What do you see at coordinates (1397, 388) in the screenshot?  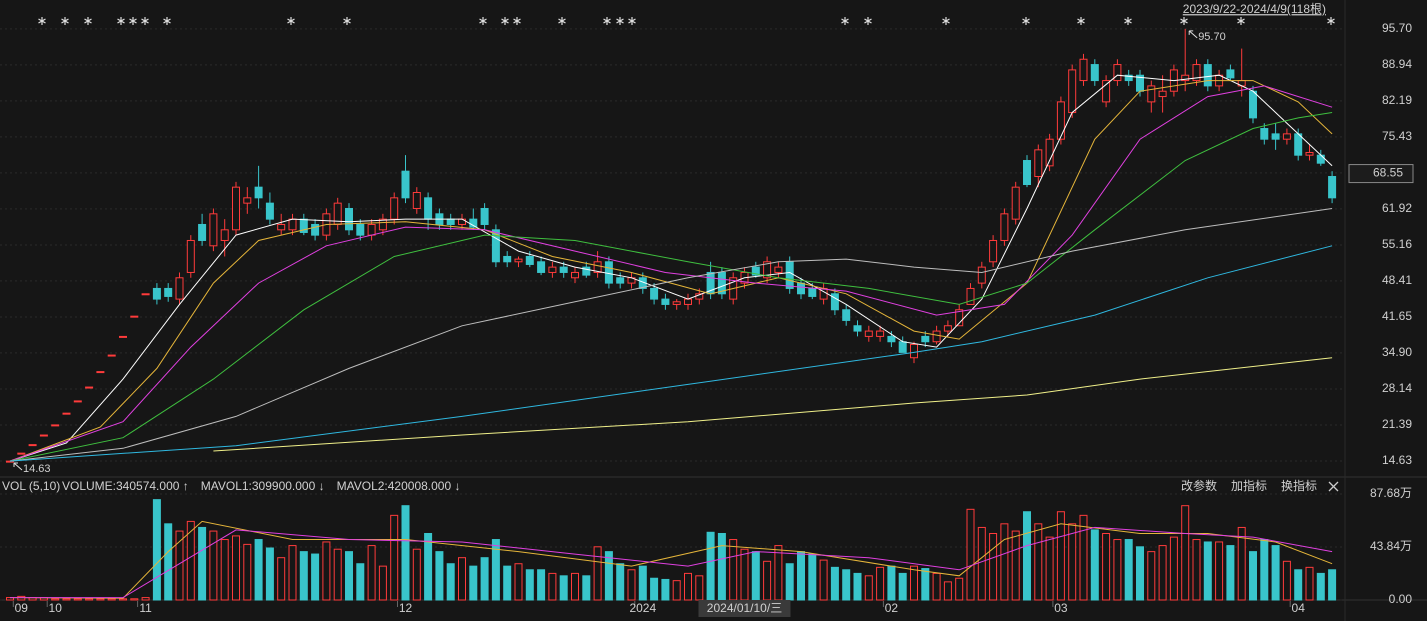 I see `y-tick-label: 28.14` at bounding box center [1397, 388].